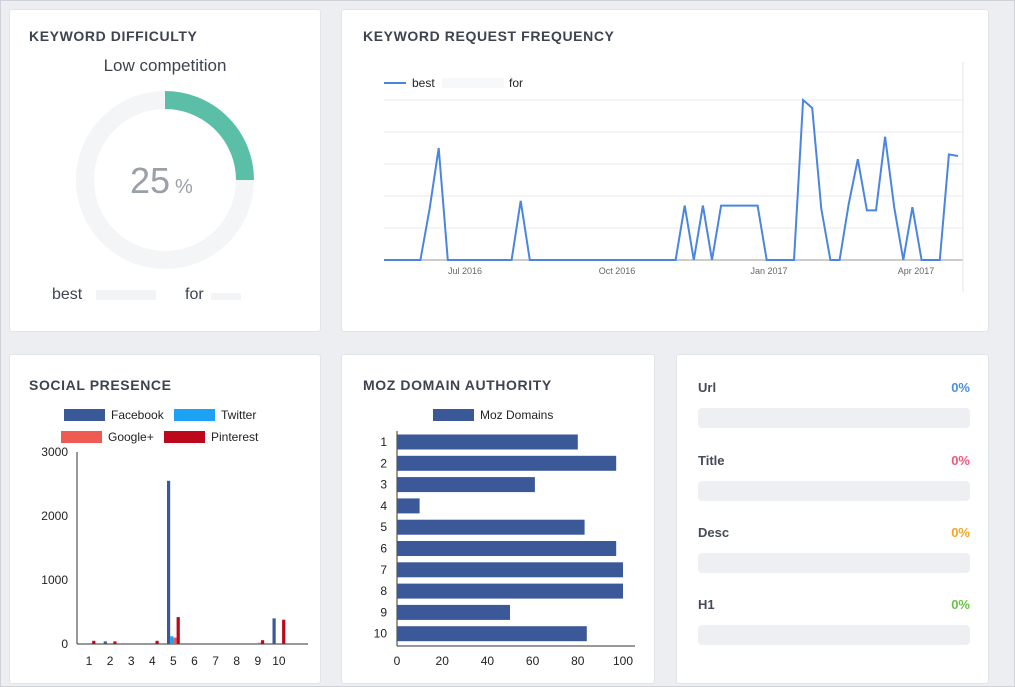 Image resolution: width=1015 pixels, height=687 pixels. What do you see at coordinates (138, 415) in the screenshot?
I see `social-legend-label: Facebook` at bounding box center [138, 415].